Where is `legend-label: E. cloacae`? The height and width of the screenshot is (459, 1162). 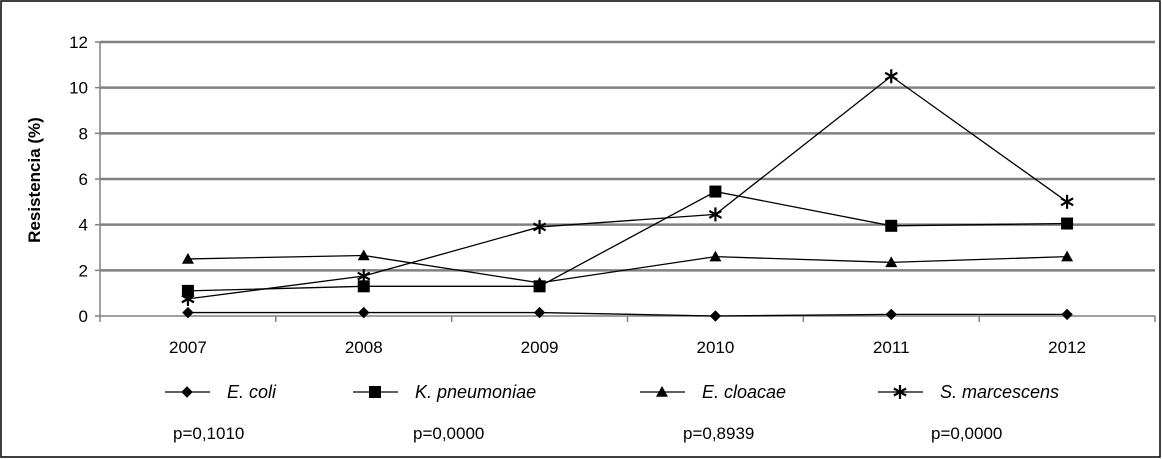
legend-label: E. cloacae is located at coordinates (744, 392).